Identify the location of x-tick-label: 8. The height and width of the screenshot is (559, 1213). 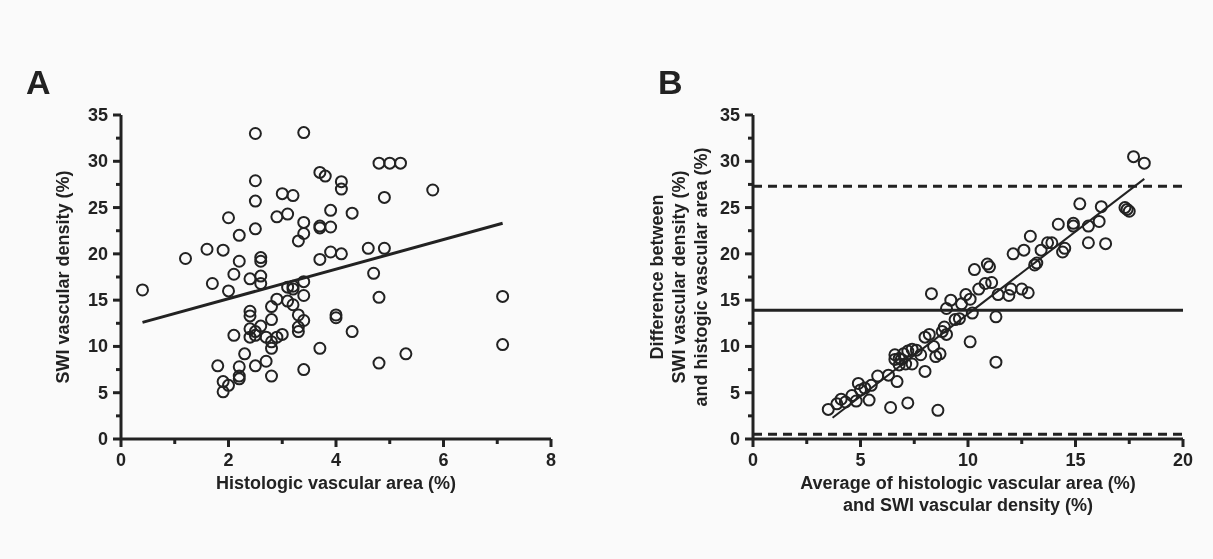
(551, 460).